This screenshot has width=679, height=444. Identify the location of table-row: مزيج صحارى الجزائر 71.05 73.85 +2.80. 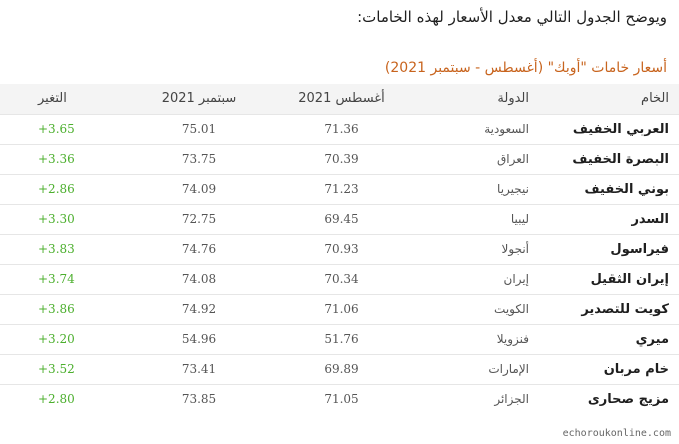
(339, 399).